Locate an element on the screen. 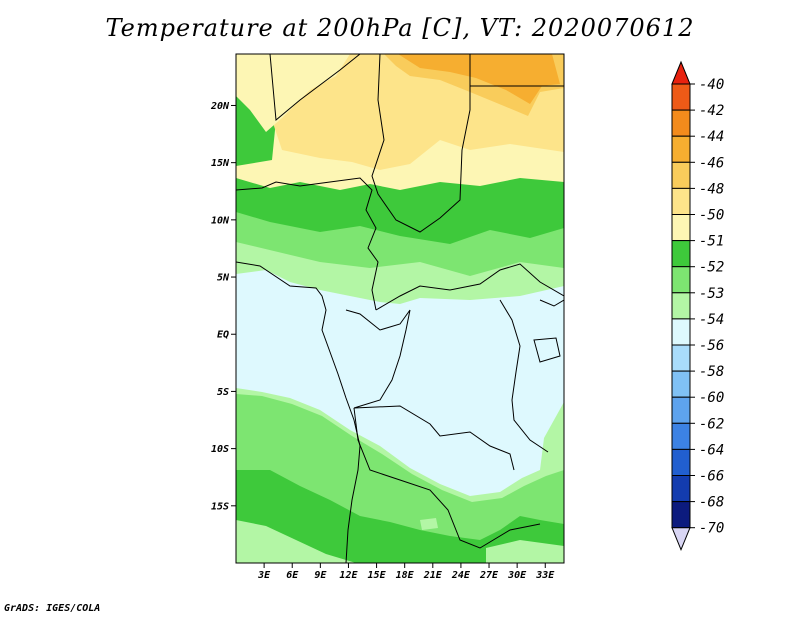  x-axis: 3E 6E 9E 12E 15E 18E 21E 24E 27E 30E 33E is located at coordinates (406, 572).